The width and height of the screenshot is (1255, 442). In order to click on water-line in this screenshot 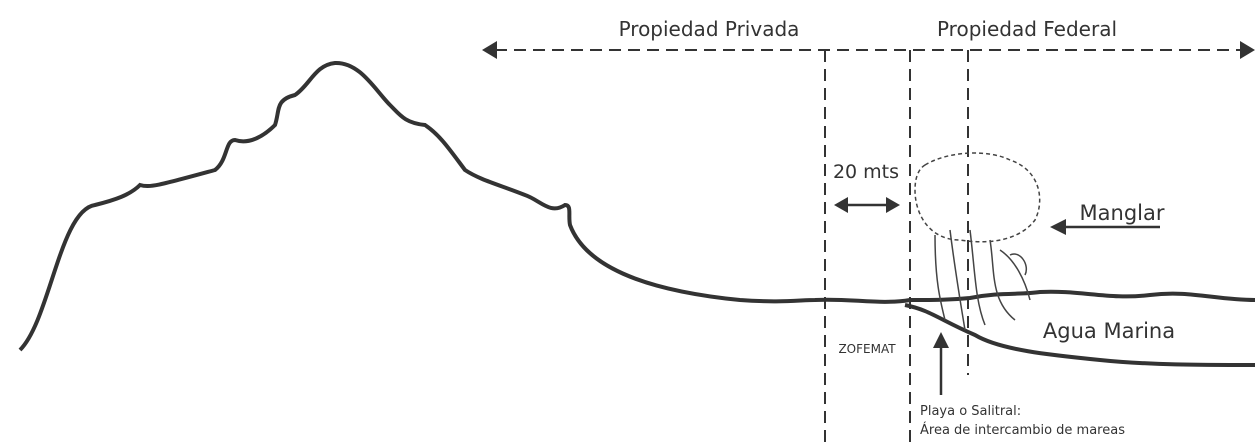, I will do `click(1079, 335)`.